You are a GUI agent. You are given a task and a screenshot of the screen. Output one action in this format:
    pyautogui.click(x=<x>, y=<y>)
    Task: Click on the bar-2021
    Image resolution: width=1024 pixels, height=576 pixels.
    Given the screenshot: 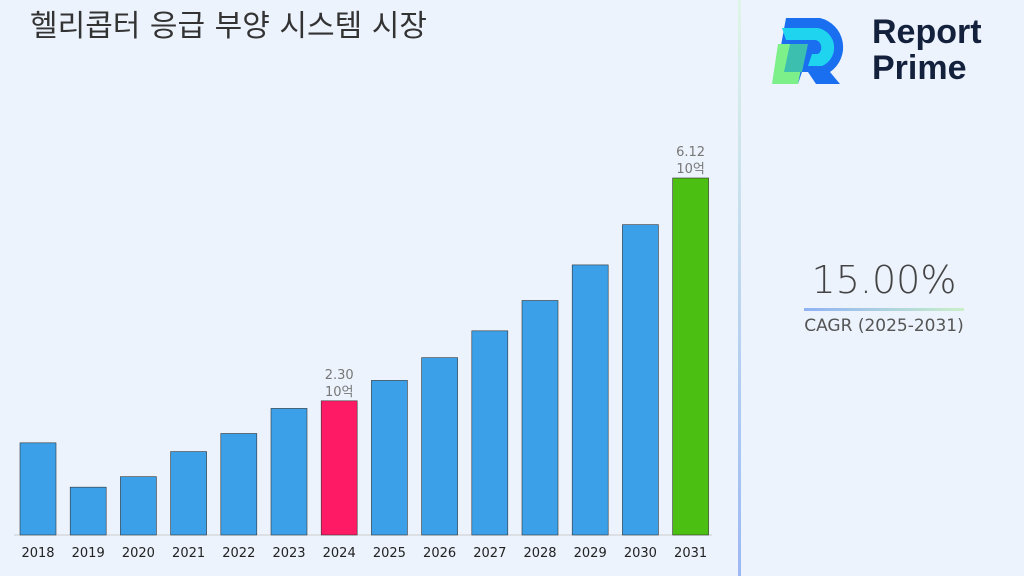 What is the action you would take?
    pyautogui.click(x=188, y=493)
    